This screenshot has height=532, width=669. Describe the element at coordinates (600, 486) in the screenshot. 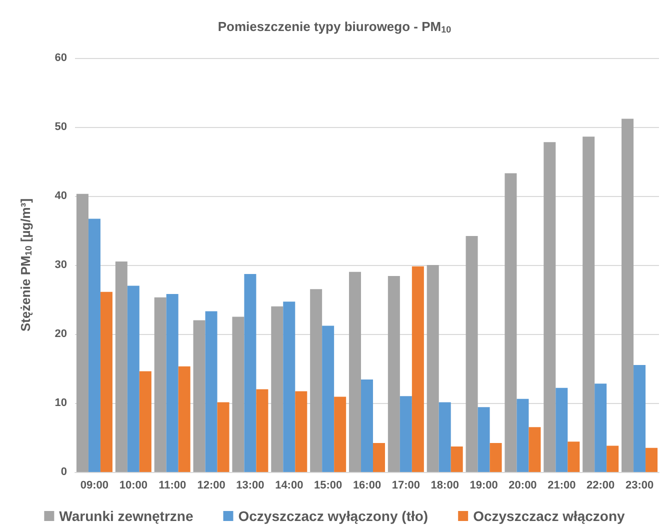

I see `x-tick-label: 22:00` at that location.